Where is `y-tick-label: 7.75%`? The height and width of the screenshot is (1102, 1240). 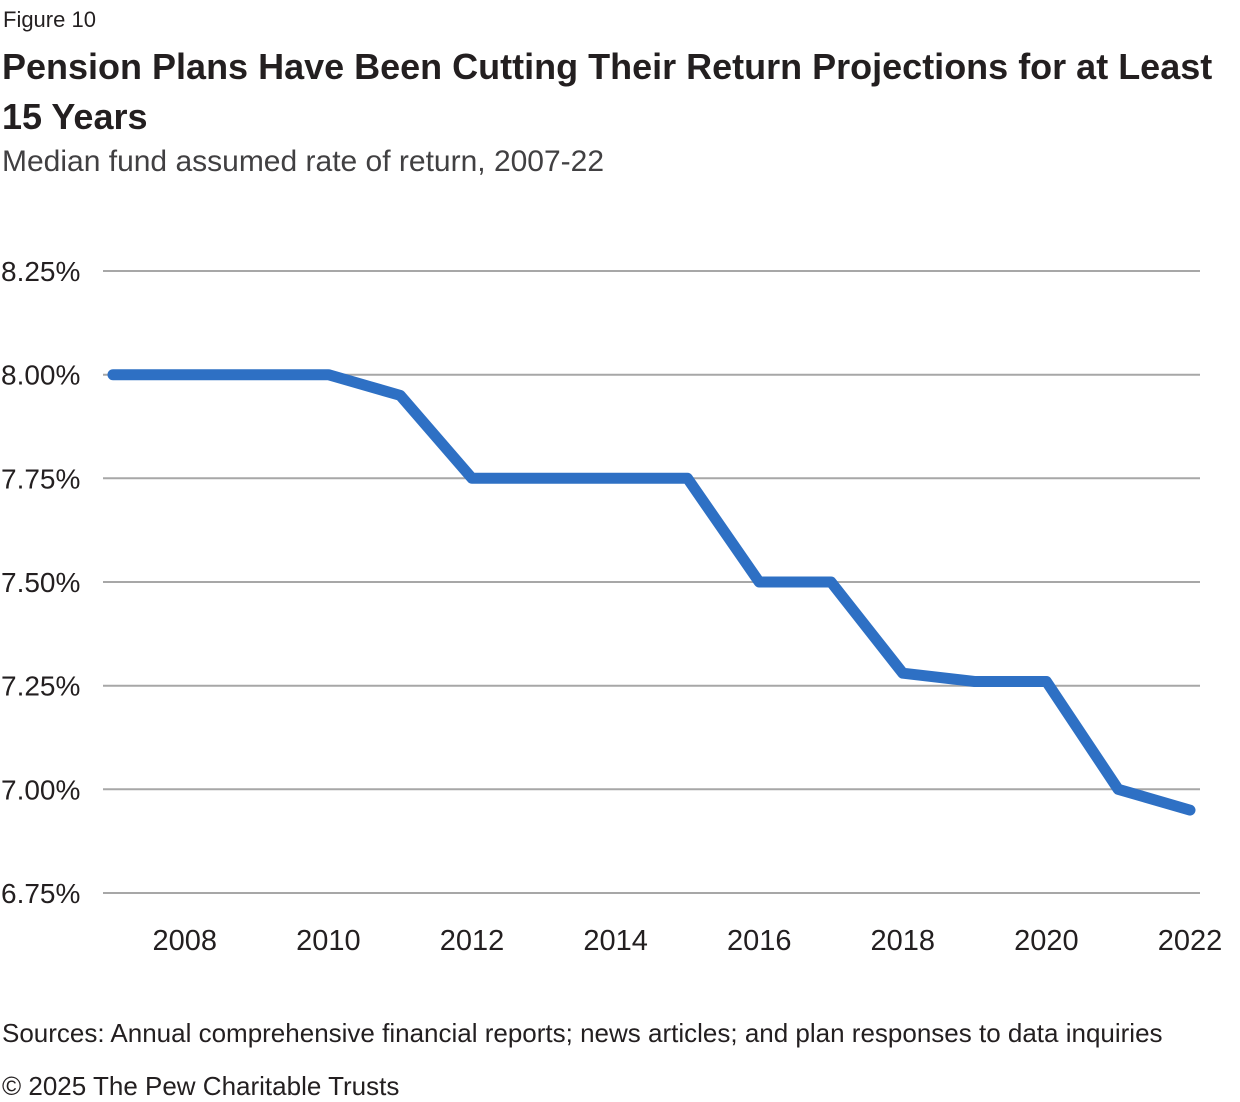 y-tick-label: 7.75% is located at coordinates (40, 478).